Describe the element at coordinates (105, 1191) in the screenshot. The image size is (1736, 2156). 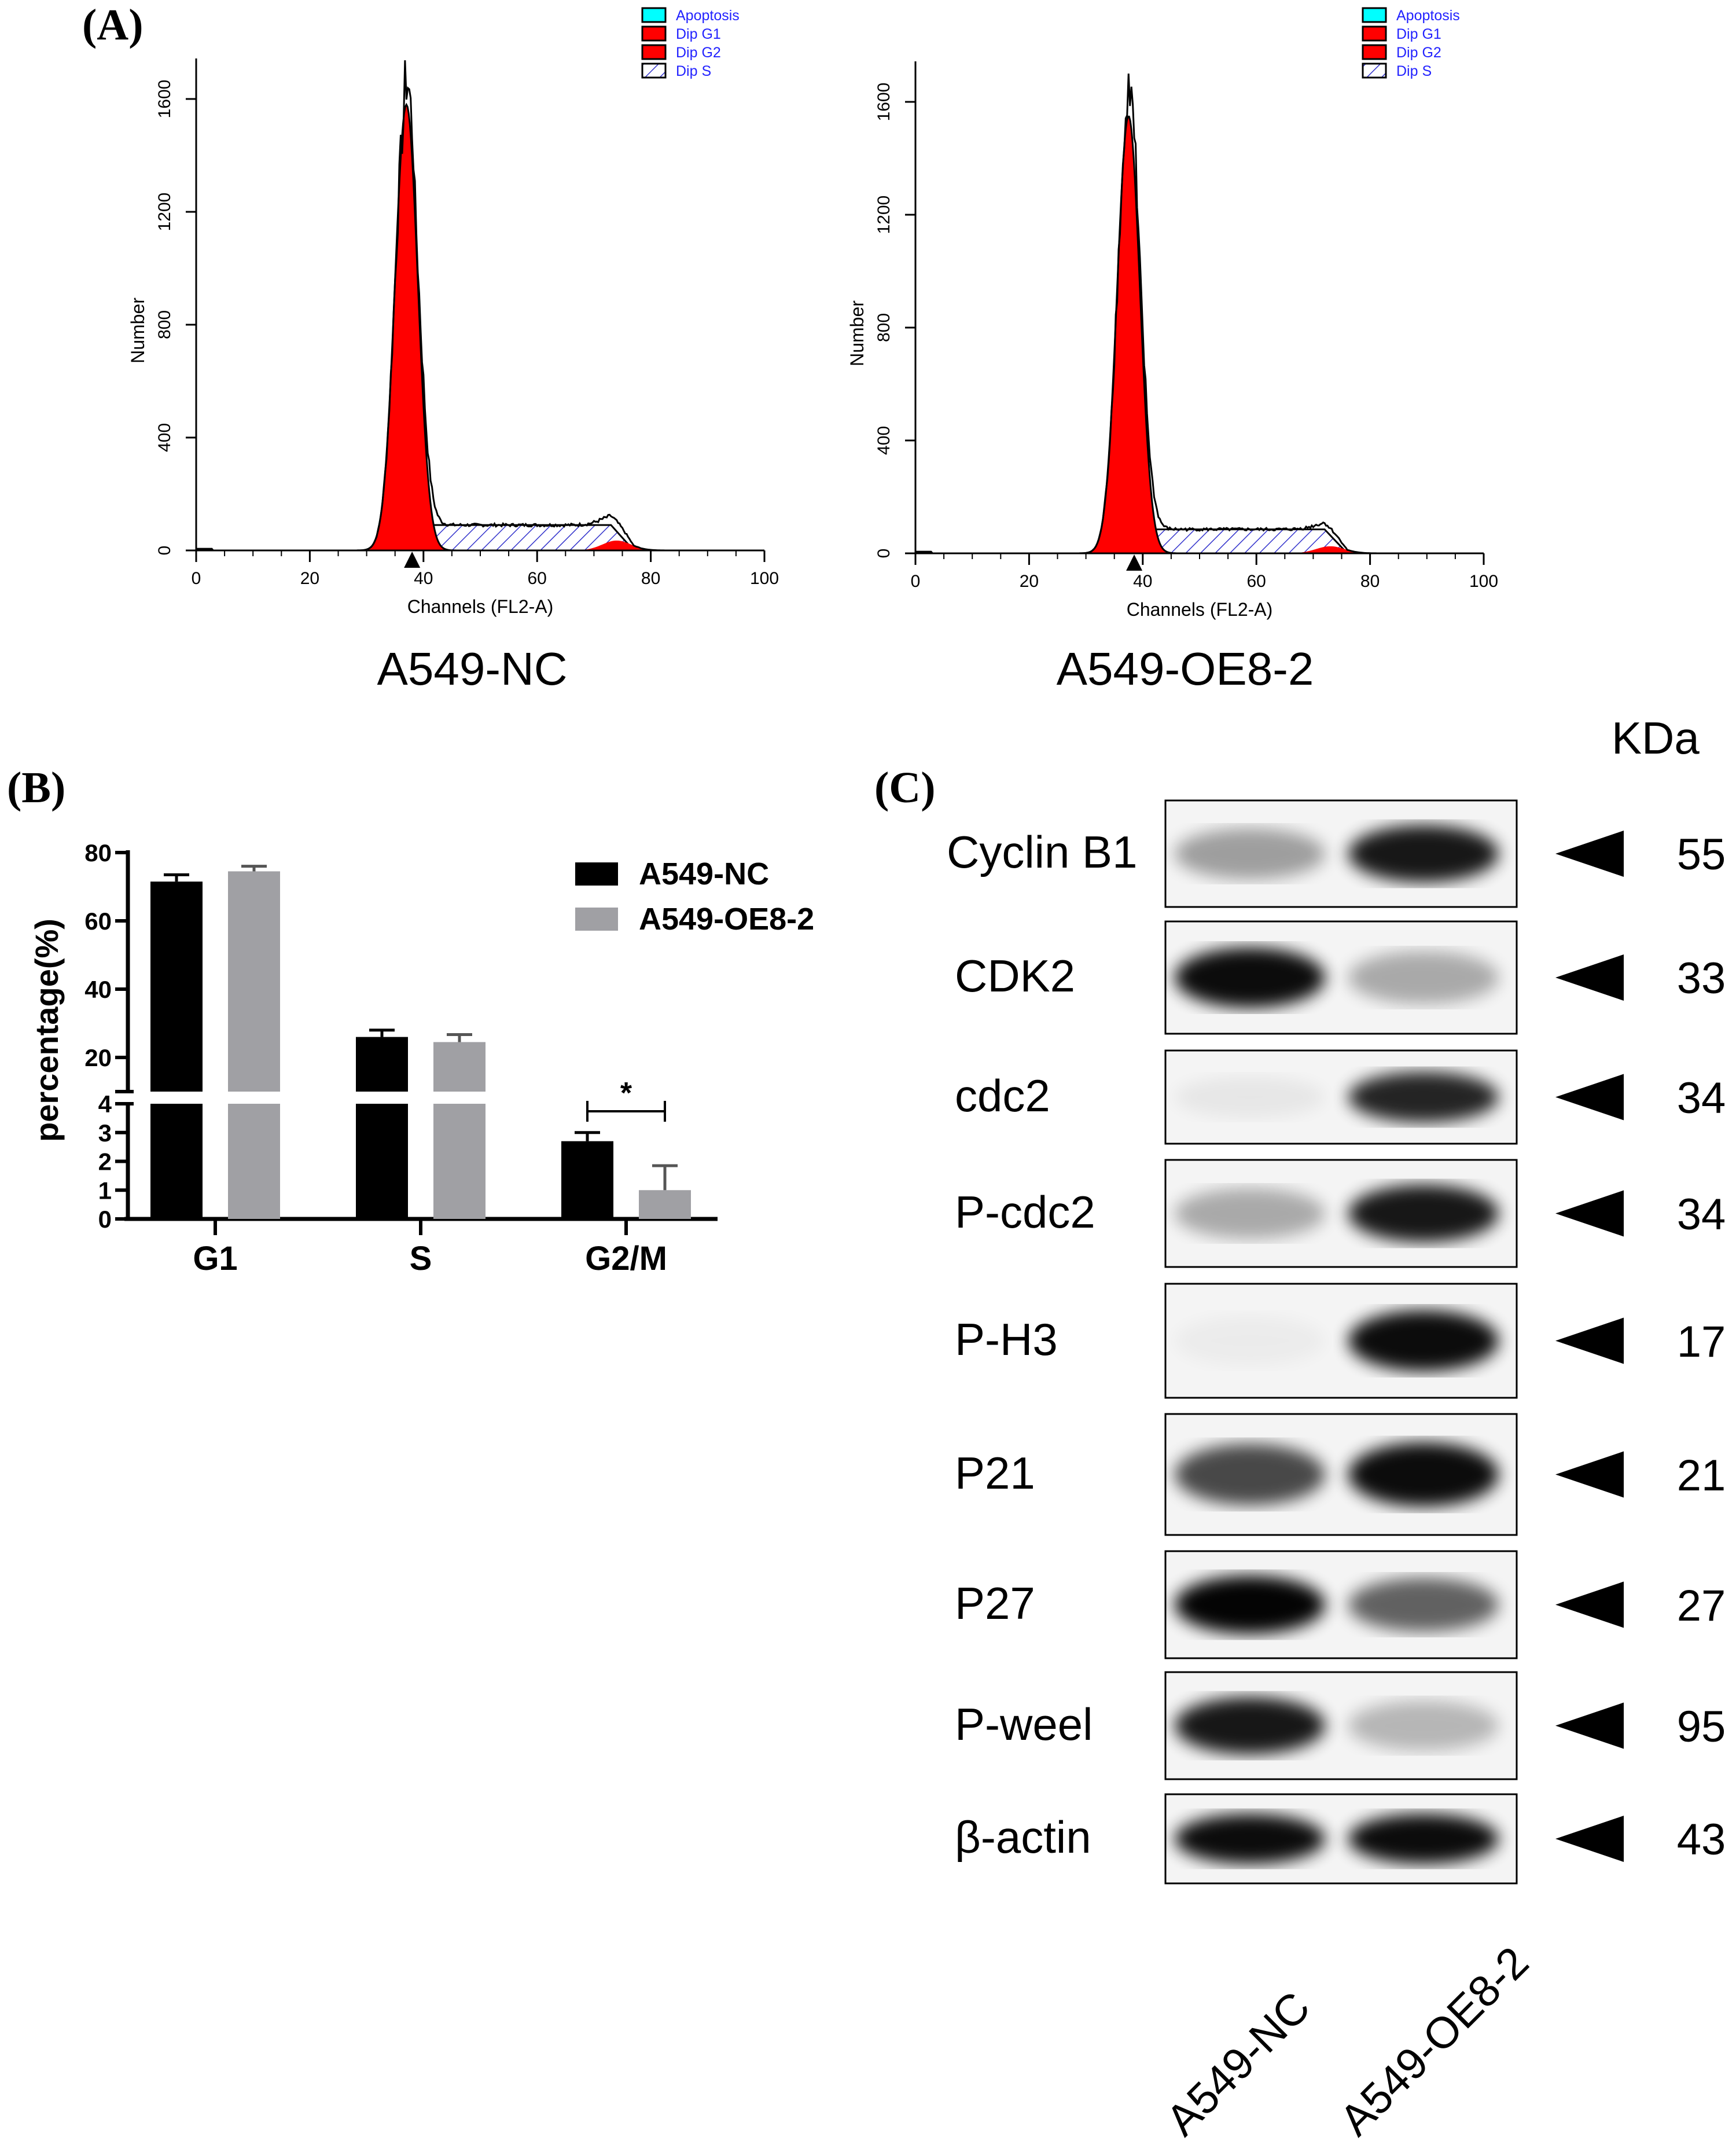
I see `y-tick-label: 1` at that location.